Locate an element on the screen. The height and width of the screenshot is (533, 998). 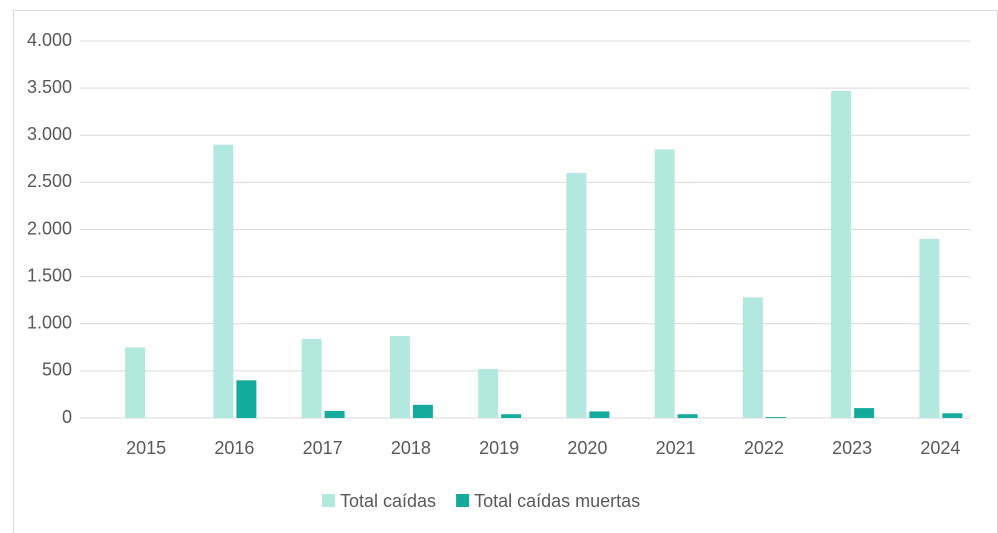
x-tick-label: 2019 is located at coordinates (499, 448).